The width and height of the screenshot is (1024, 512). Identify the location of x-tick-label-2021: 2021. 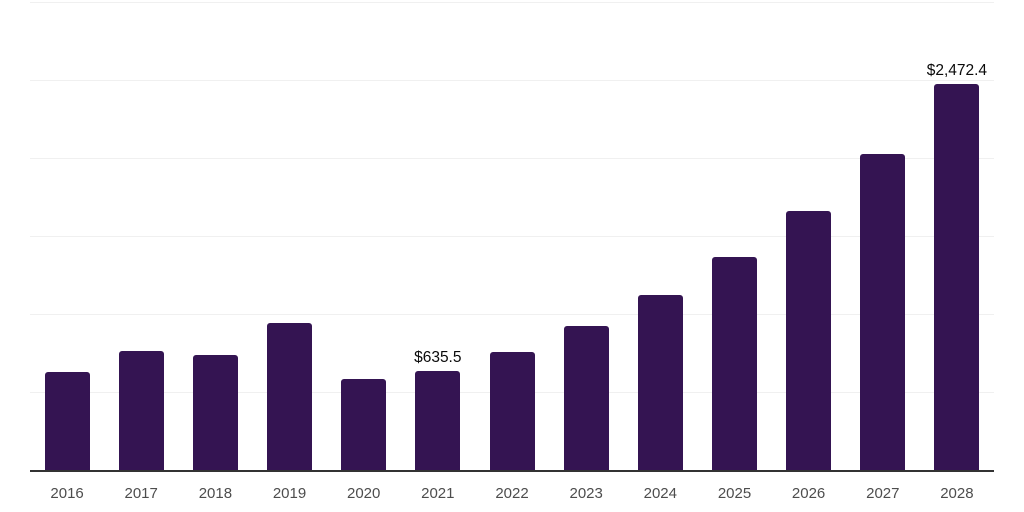
(438, 493).